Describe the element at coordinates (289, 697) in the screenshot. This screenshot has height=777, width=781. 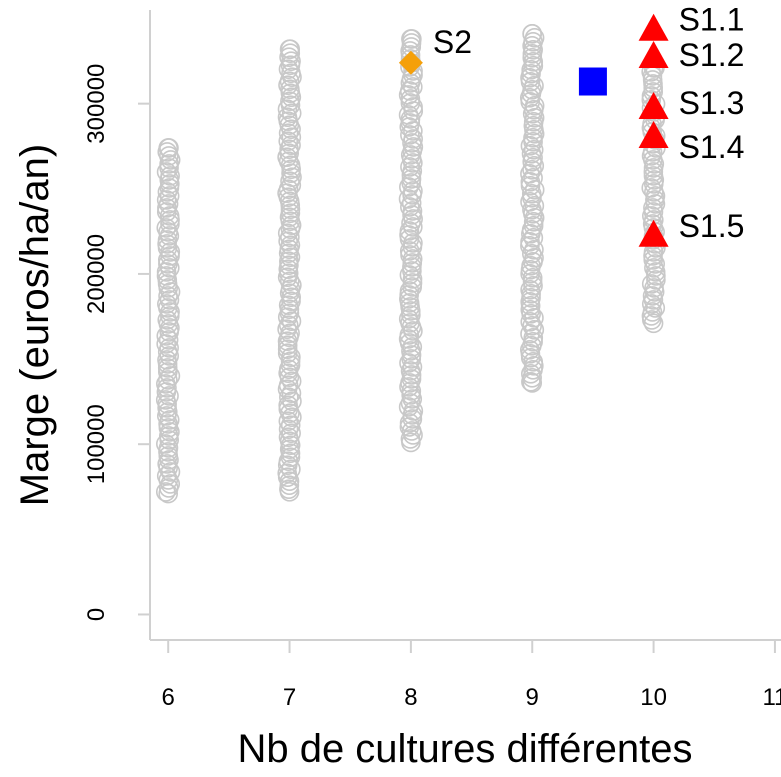
I see `x-tick-label: 7` at that location.